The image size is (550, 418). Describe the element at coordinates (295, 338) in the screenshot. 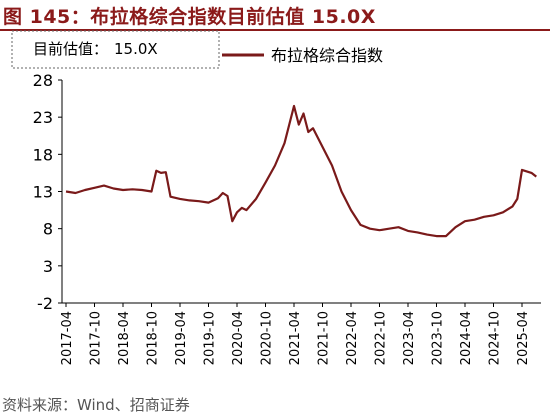

I see `x-tick-label: 2021-04` at that location.